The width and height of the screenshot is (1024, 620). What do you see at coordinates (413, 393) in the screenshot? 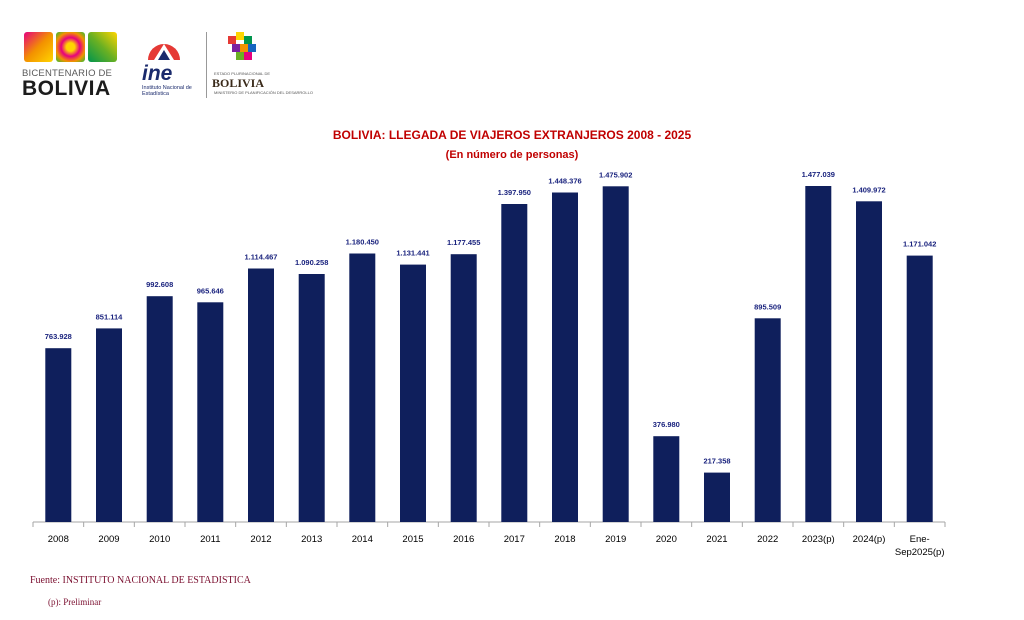
I see `bar-2015` at bounding box center [413, 393].